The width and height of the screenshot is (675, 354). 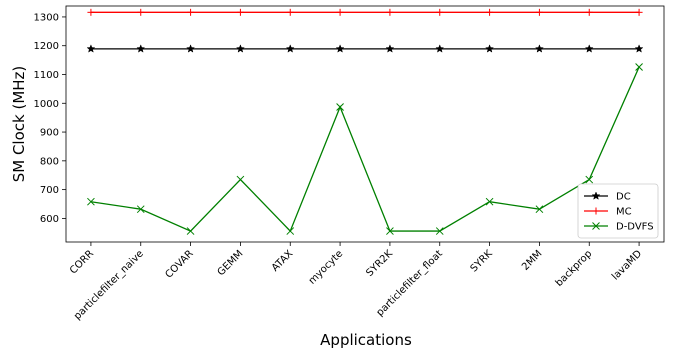 What do you see at coordinates (231, 263) in the screenshot?
I see `x-tick-label: GEMM` at bounding box center [231, 263].